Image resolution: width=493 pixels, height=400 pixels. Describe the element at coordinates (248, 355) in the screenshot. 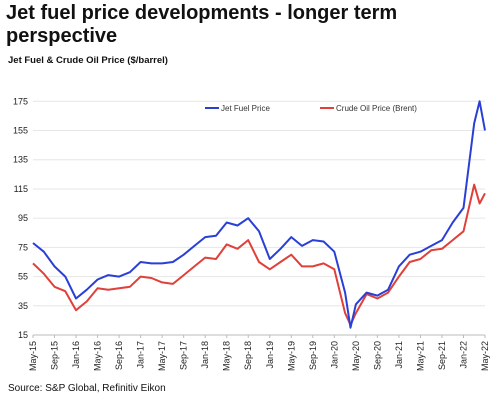

I see `x-tick-label: Sep-18` at that location.